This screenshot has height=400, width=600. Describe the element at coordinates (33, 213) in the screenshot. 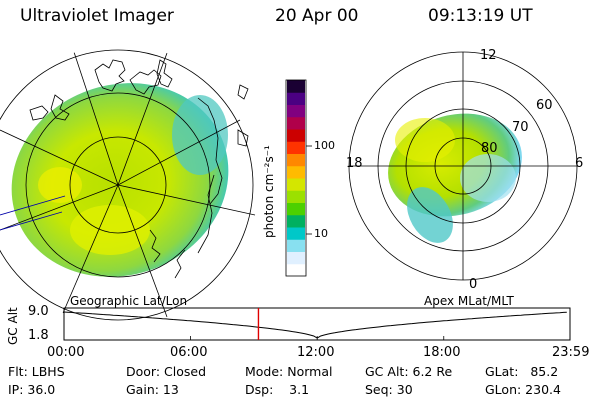

I see `terminator-lines` at that location.